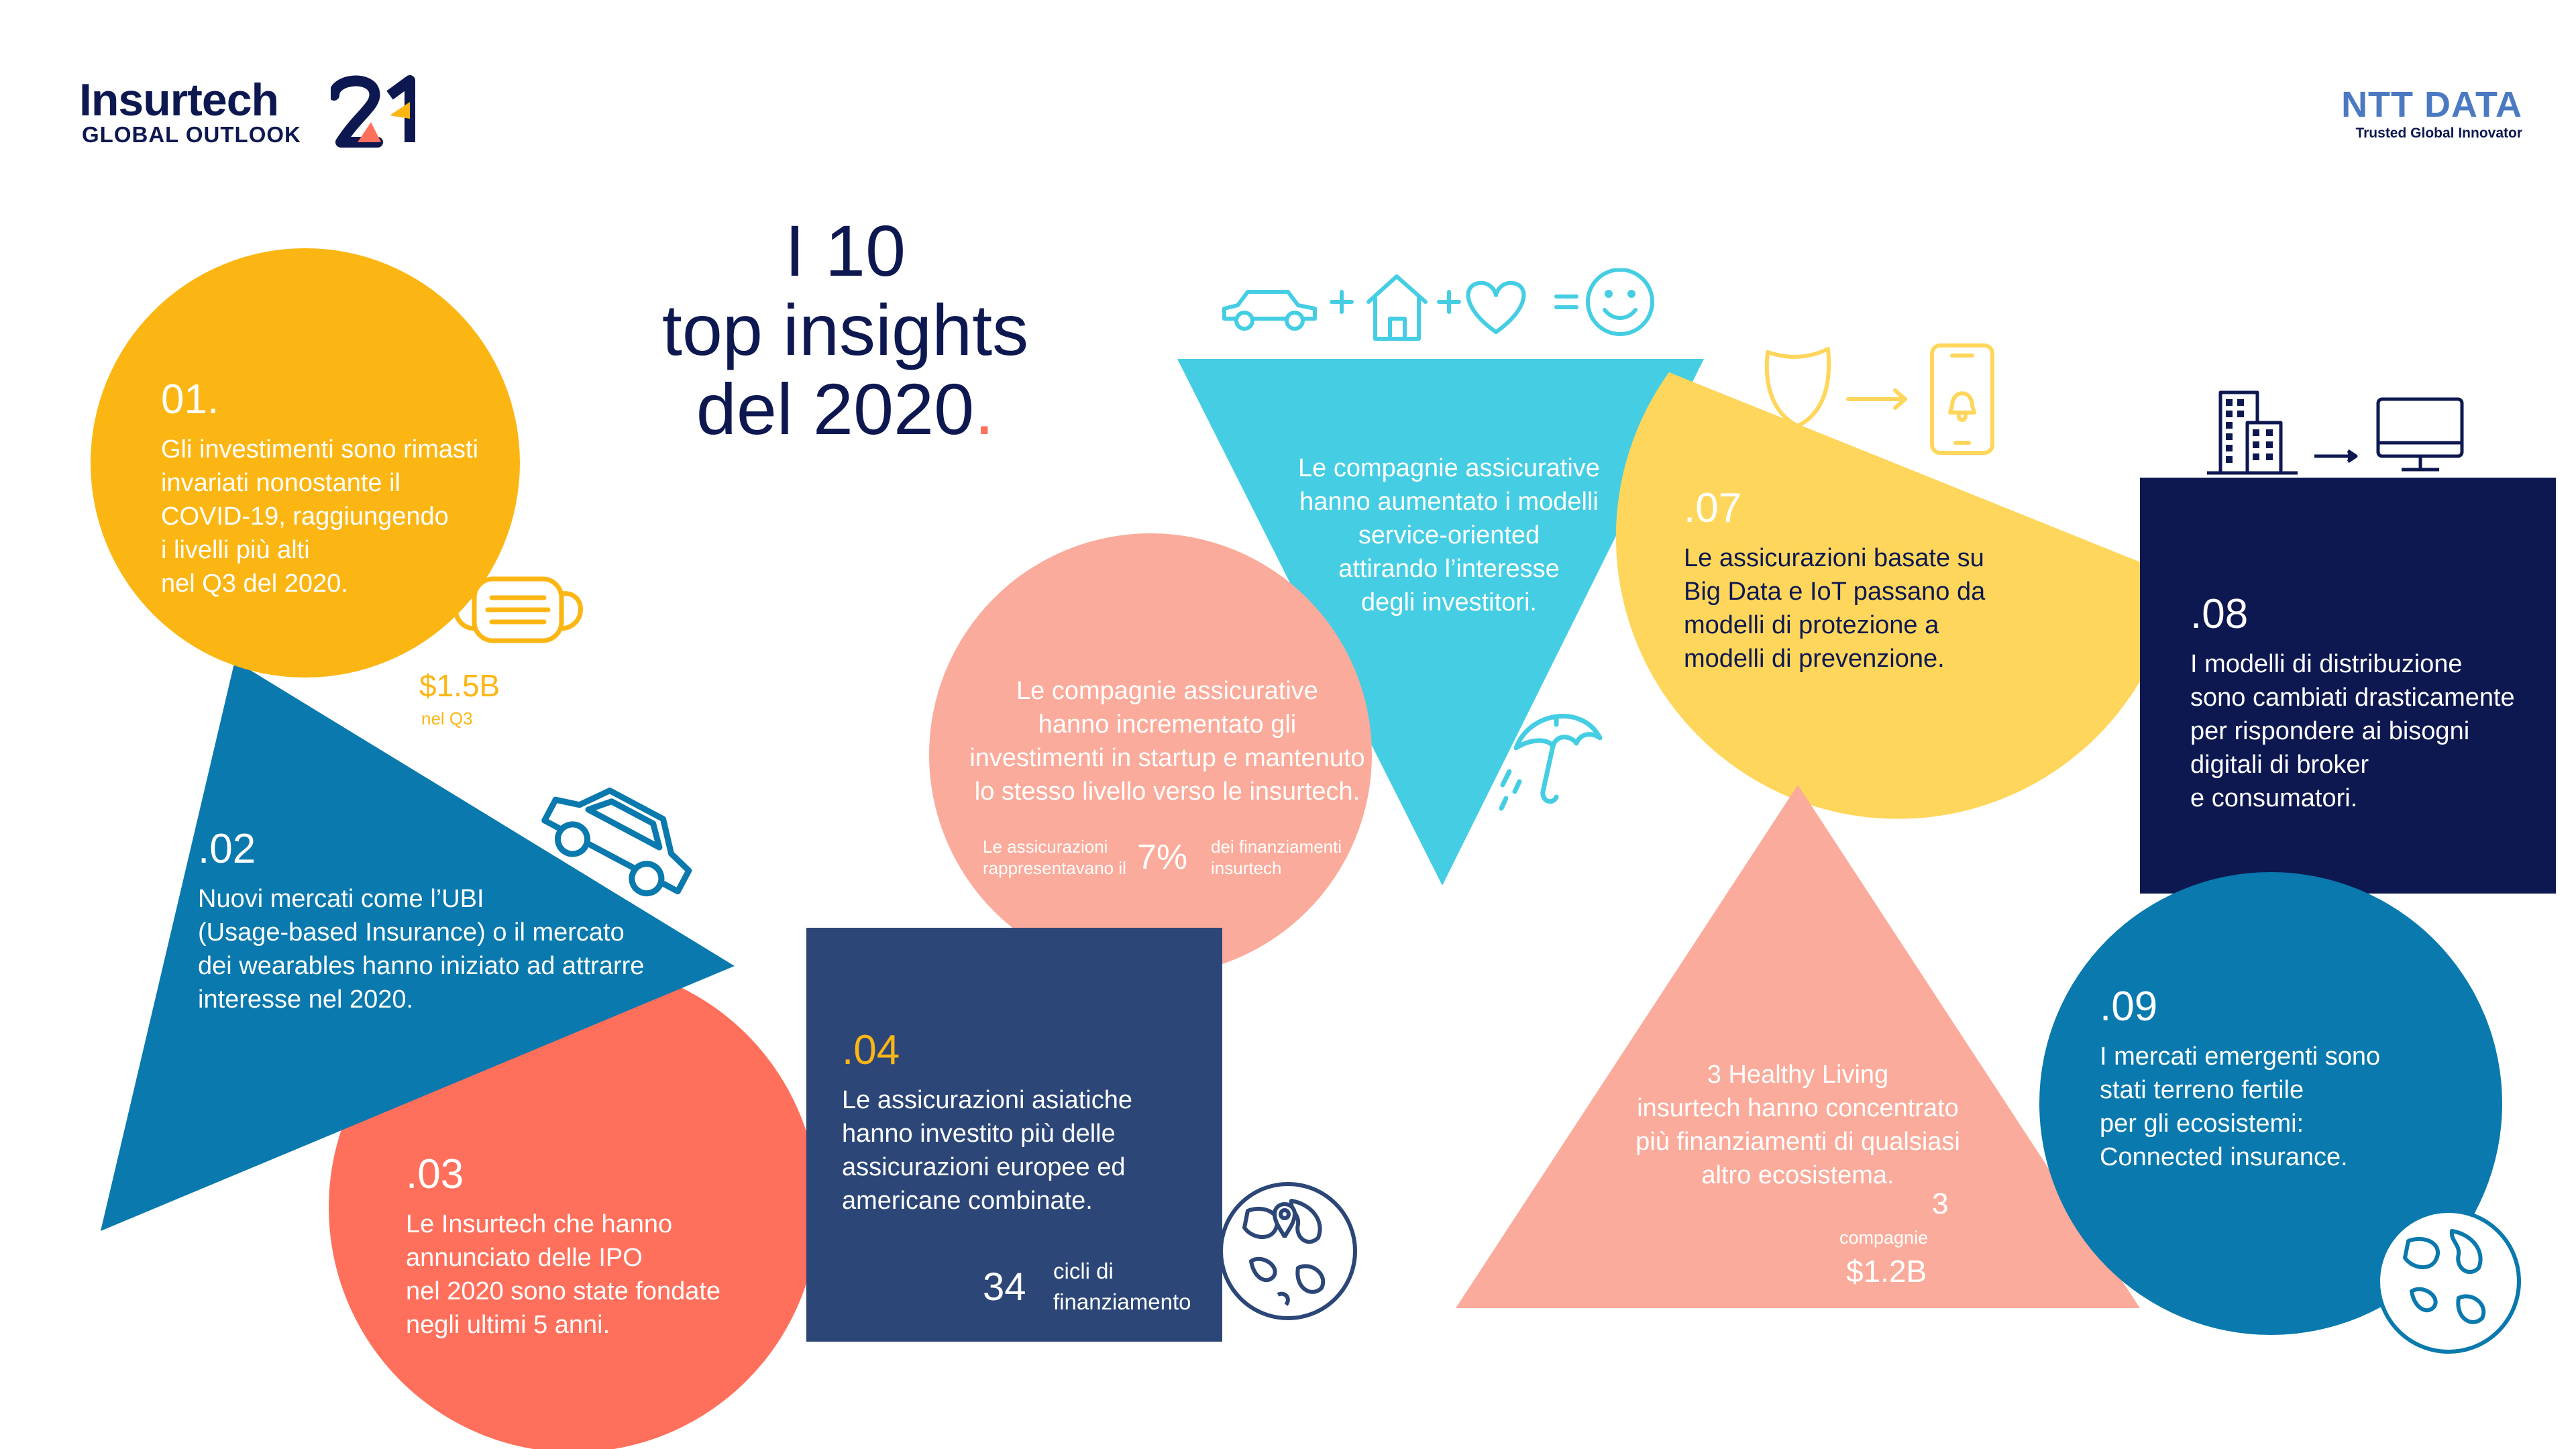 This screenshot has height=1449, width=2576. What do you see at coordinates (1162, 857) in the screenshot?
I see `stat-value: 7%` at bounding box center [1162, 857].